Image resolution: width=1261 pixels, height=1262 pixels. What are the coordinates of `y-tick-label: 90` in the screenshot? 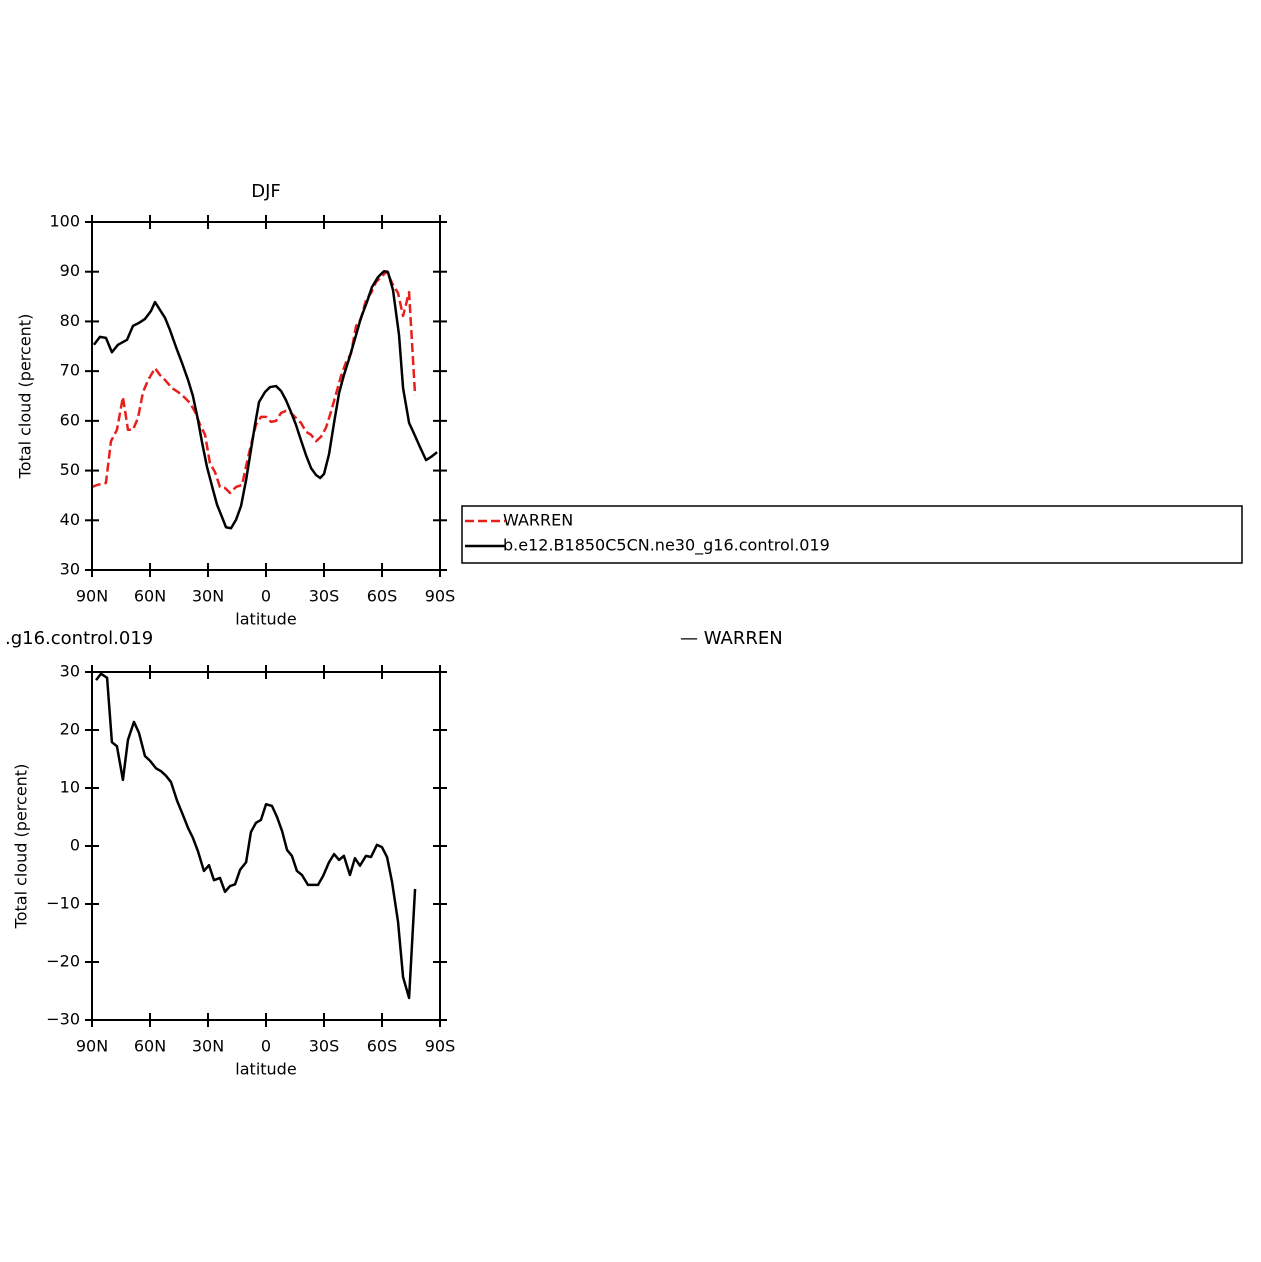 It's located at (70, 270).